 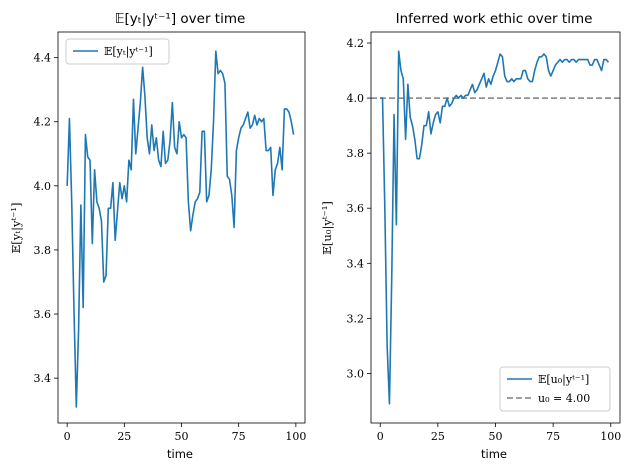 I want to click on y-tick-label: 3.2, so click(x=356, y=318).